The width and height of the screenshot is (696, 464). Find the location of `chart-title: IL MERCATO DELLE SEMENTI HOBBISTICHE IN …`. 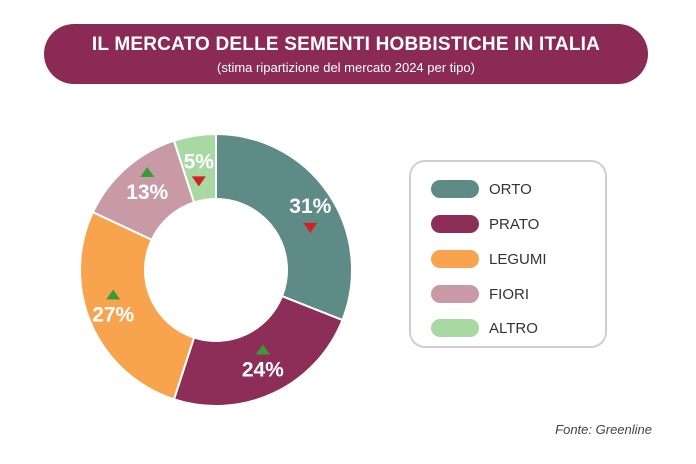

chart-title: IL MERCATO DELLE SEMENTI HOBBISTICHE IN … is located at coordinates (346, 44).